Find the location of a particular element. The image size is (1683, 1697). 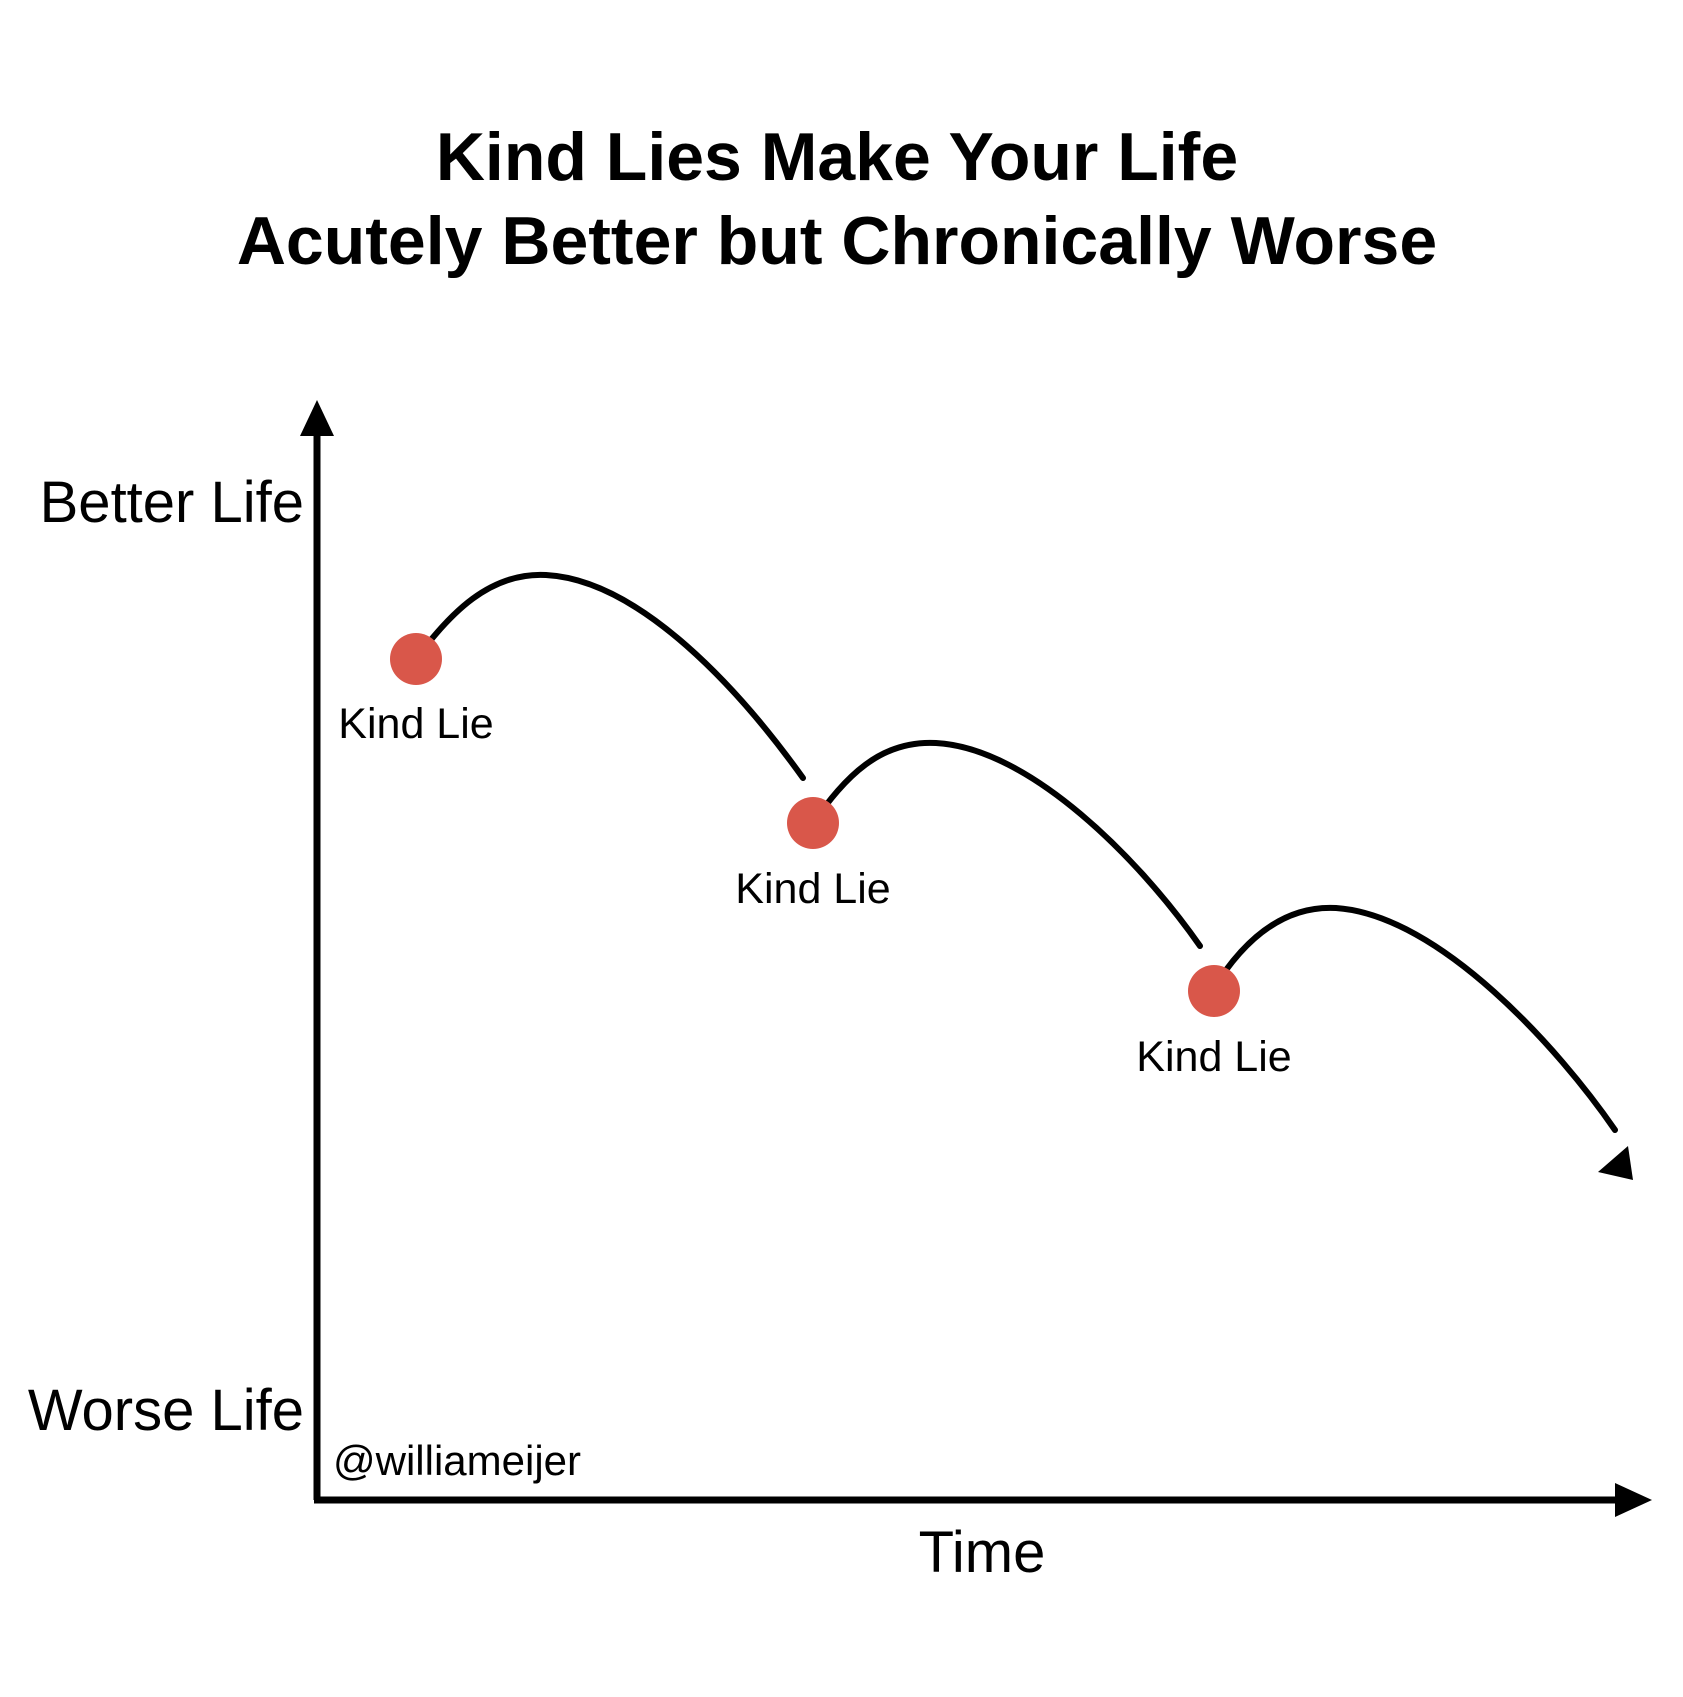

kind-lie-label-3: Kind Lie is located at coordinates (1213, 1057).